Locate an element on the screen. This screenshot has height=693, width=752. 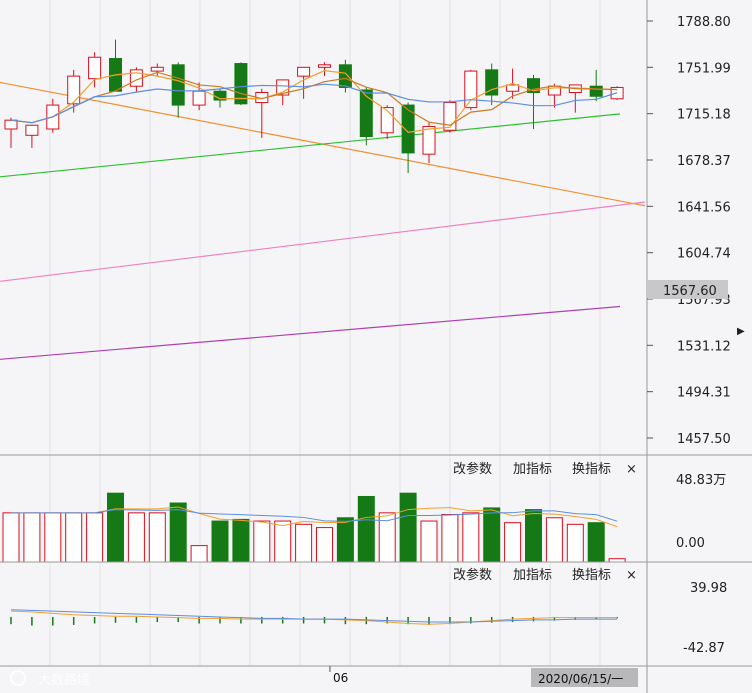
macd-edit-params-button: 改参数 is located at coordinates (472, 575).